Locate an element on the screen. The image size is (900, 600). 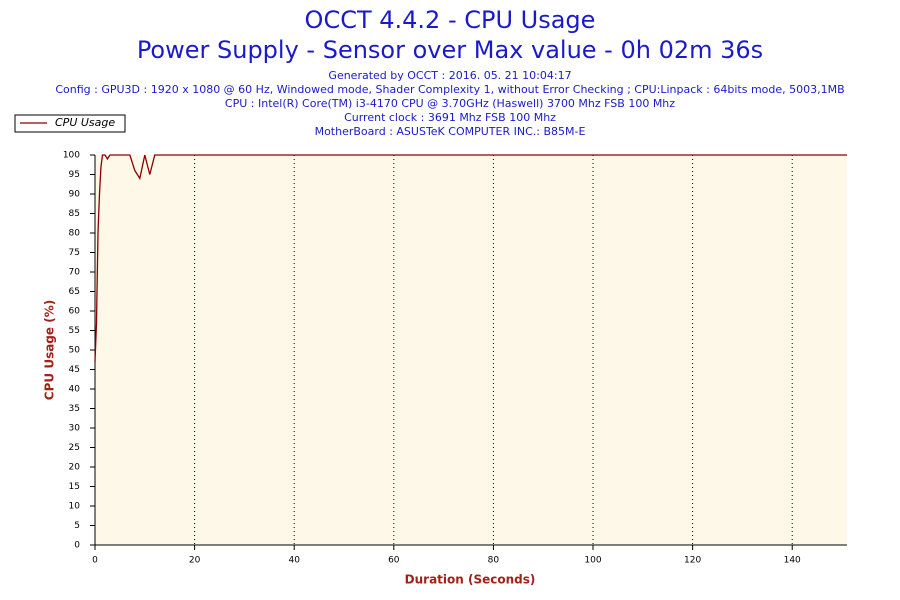
x-tick-label: 100 is located at coordinates (592, 561).